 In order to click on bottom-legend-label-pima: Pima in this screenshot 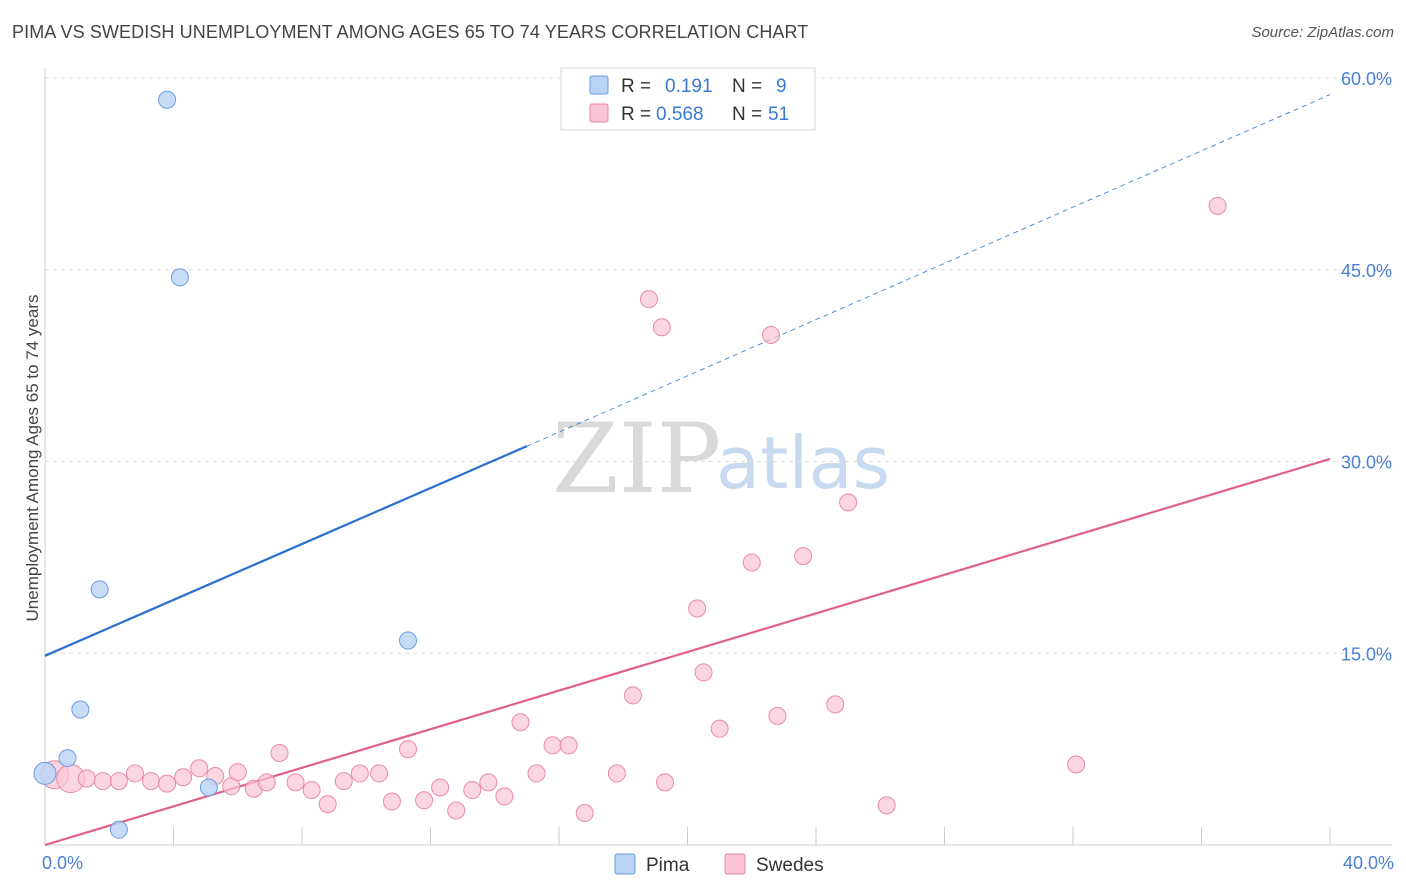, I will do `click(668, 865)`.